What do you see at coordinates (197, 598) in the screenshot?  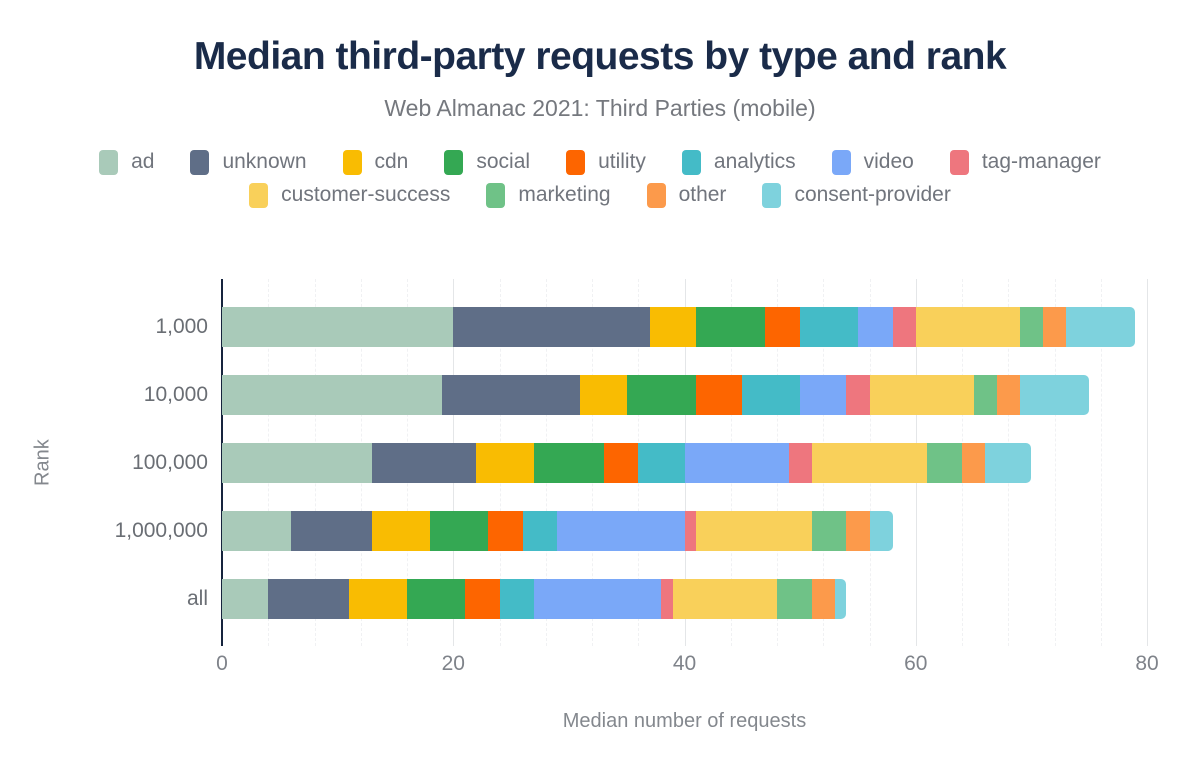 I see `y-category-label: all` at bounding box center [197, 598].